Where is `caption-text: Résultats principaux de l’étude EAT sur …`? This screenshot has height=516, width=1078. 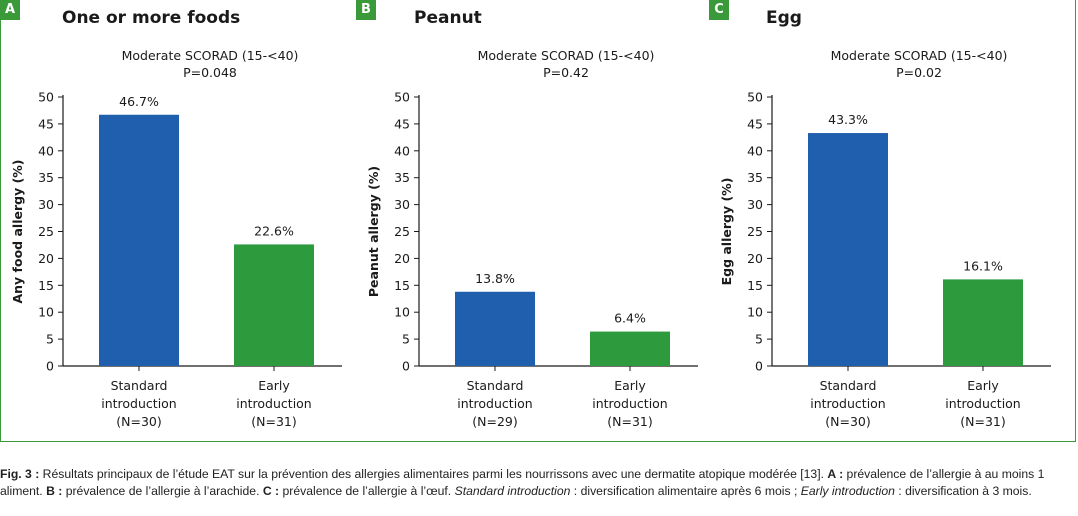
caption-text: Résultats principaux de l’étude EAT sur … is located at coordinates (433, 474).